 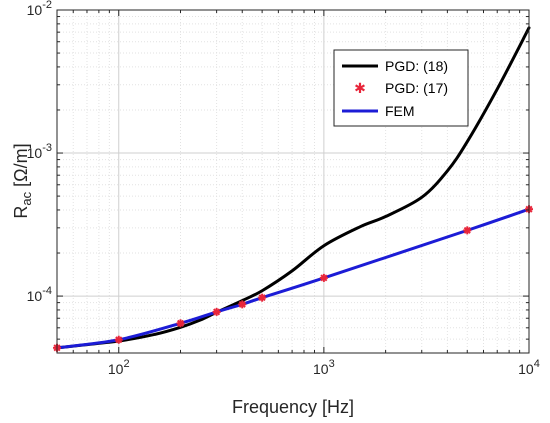 I want to click on x-tick-label: 10³, so click(x=324, y=367).